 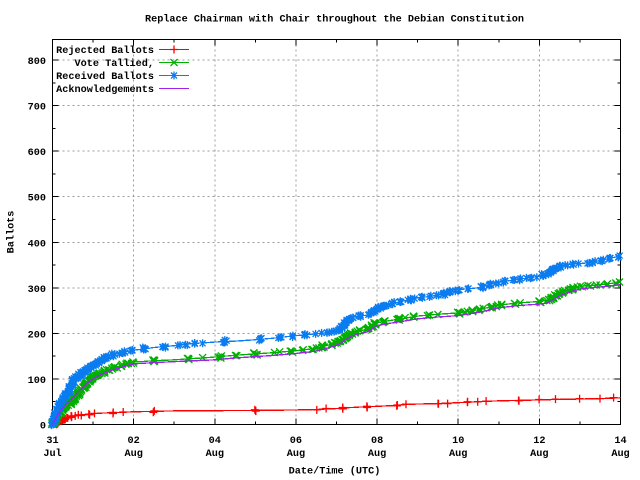 What do you see at coordinates (105, 90) in the screenshot?
I see `svg-text: Acknowledgements` at bounding box center [105, 90].